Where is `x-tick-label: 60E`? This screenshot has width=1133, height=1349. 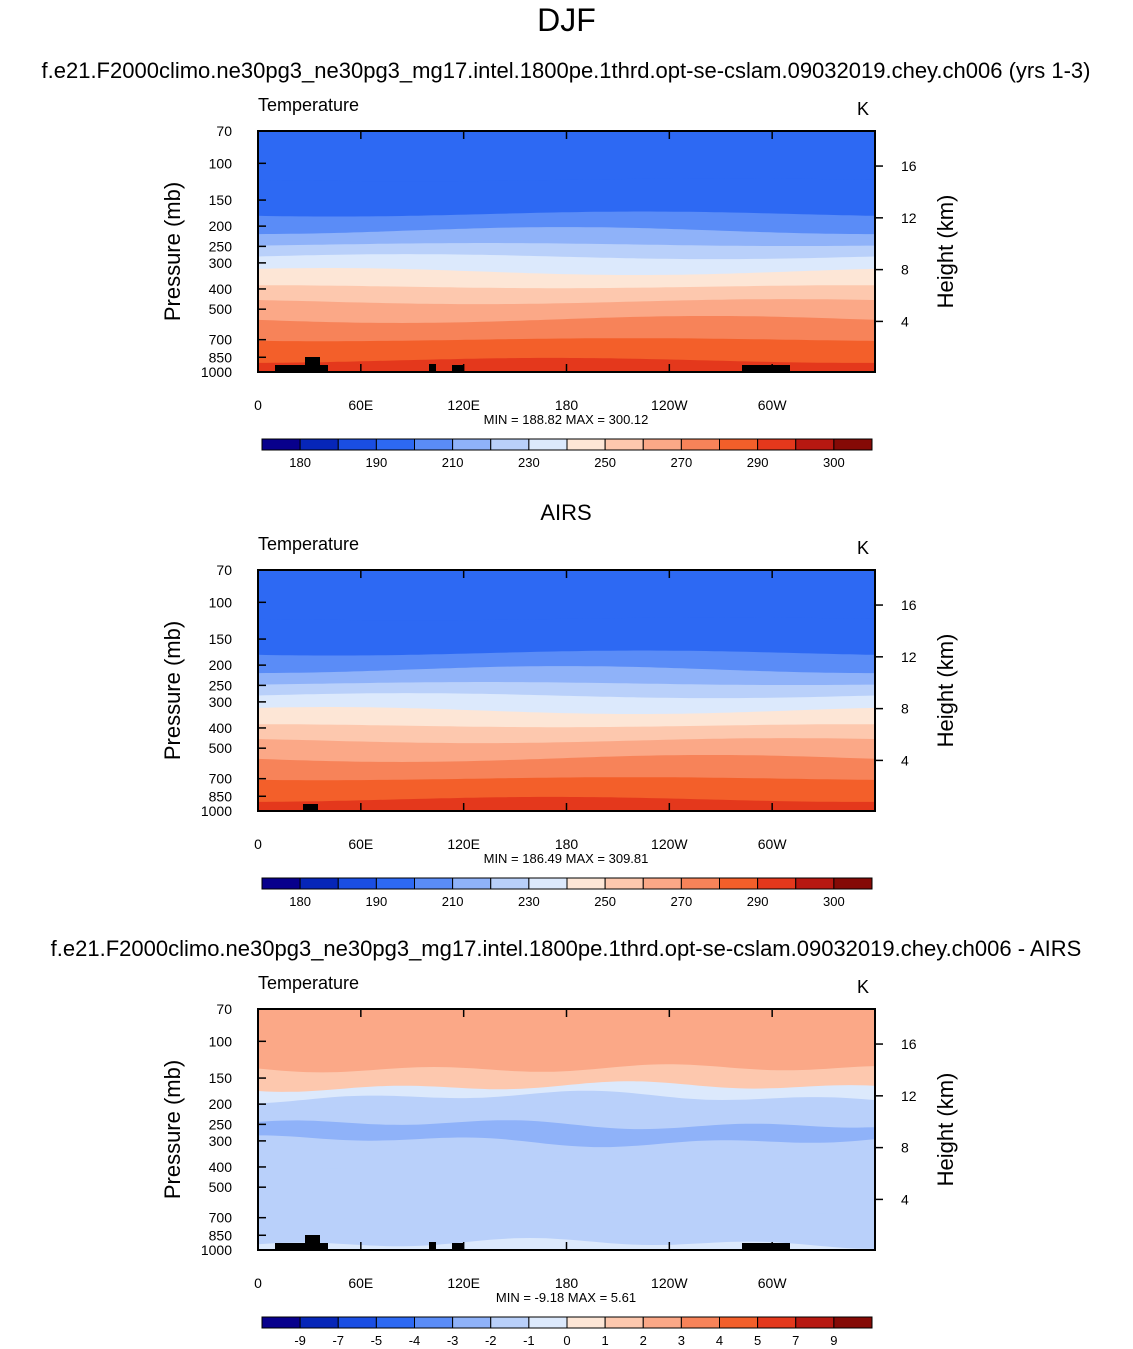
x-tick-label: 60E is located at coordinates (360, 405).